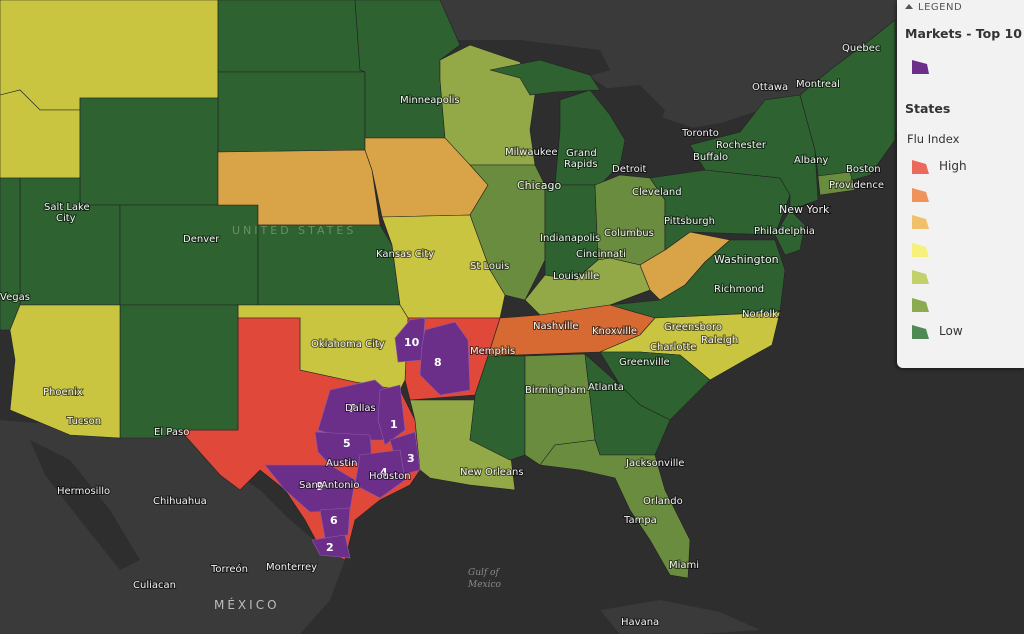 The image size is (1024, 634). Describe the element at coordinates (412, 342) in the screenshot. I see `market-number: 10` at that location.